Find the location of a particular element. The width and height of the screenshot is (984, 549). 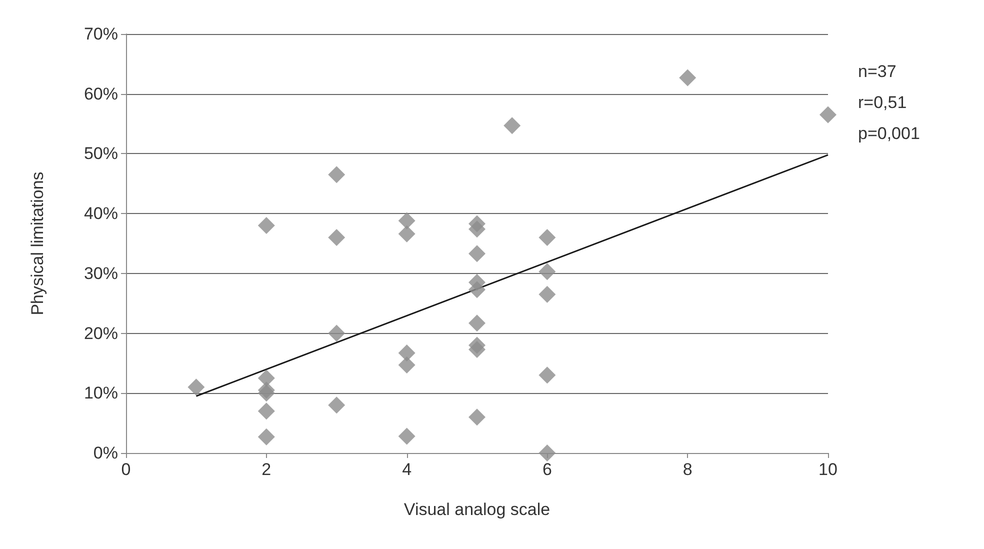

x-tick-label: 4 is located at coordinates (407, 469).